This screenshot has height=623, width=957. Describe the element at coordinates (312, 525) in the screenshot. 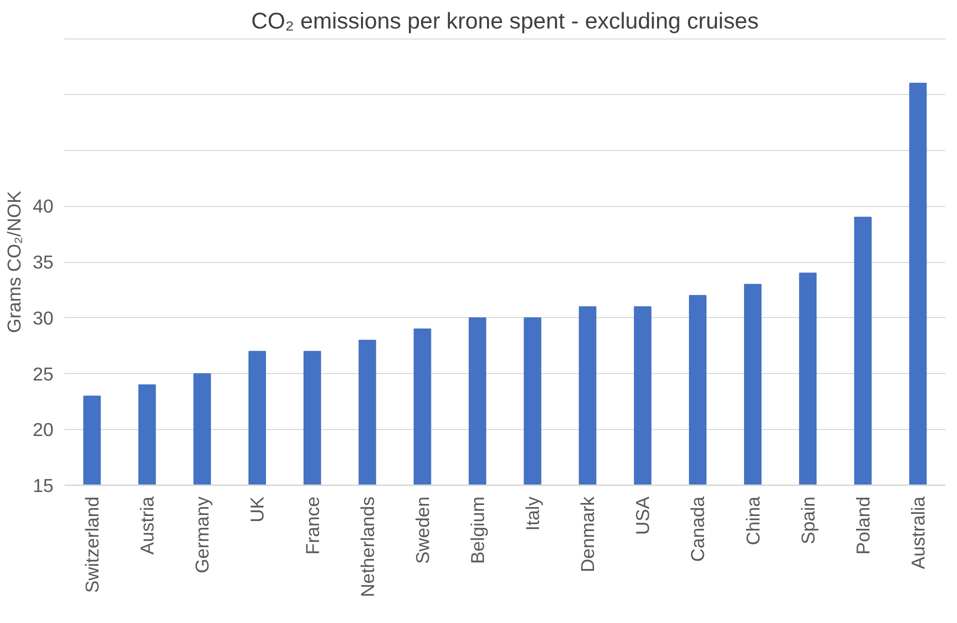

I see `x-tick-label: France` at that location.